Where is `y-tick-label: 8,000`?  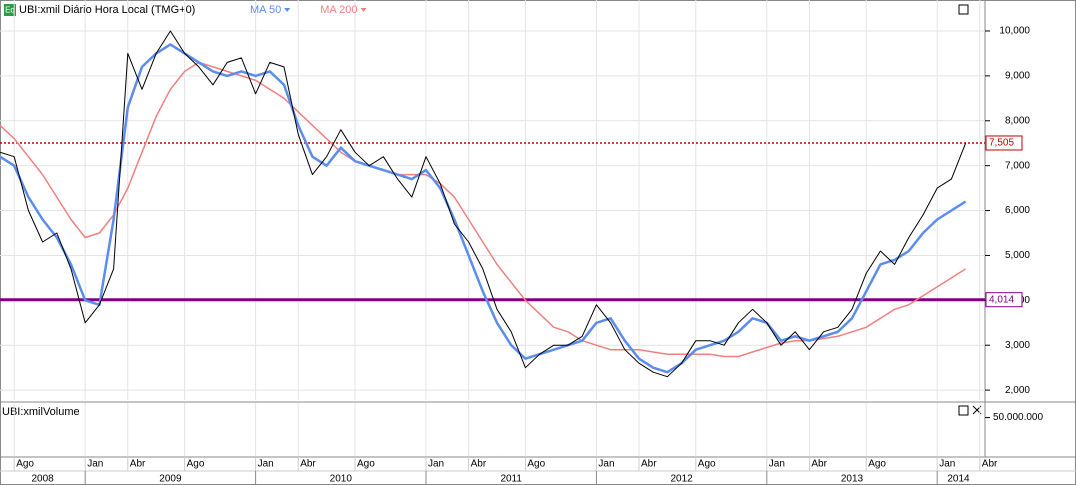 y-tick-label: 8,000 is located at coordinates (1017, 120).